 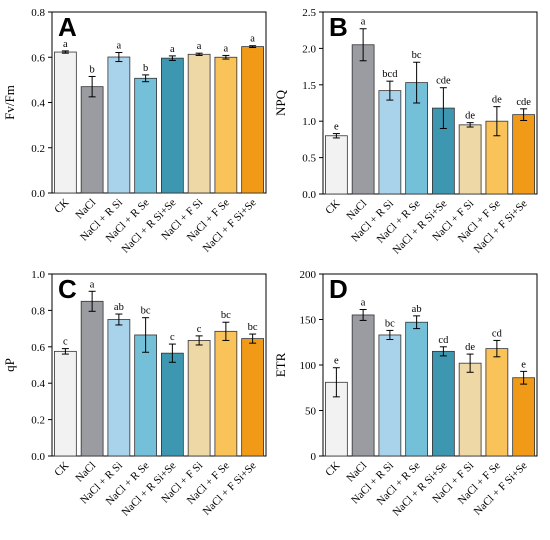 I want to click on panel-letter: C, so click(x=67, y=289).